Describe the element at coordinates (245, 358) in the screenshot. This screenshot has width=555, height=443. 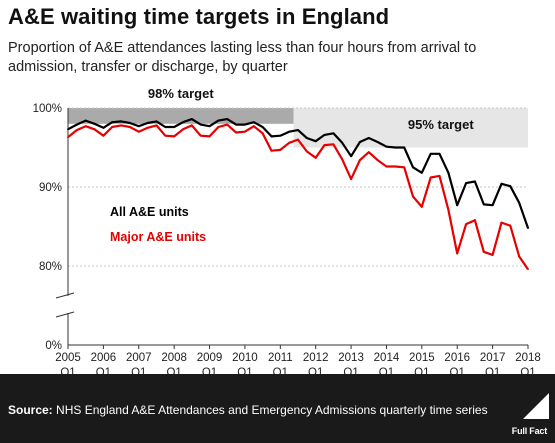
I see `x-tick-year: 2010` at that location.